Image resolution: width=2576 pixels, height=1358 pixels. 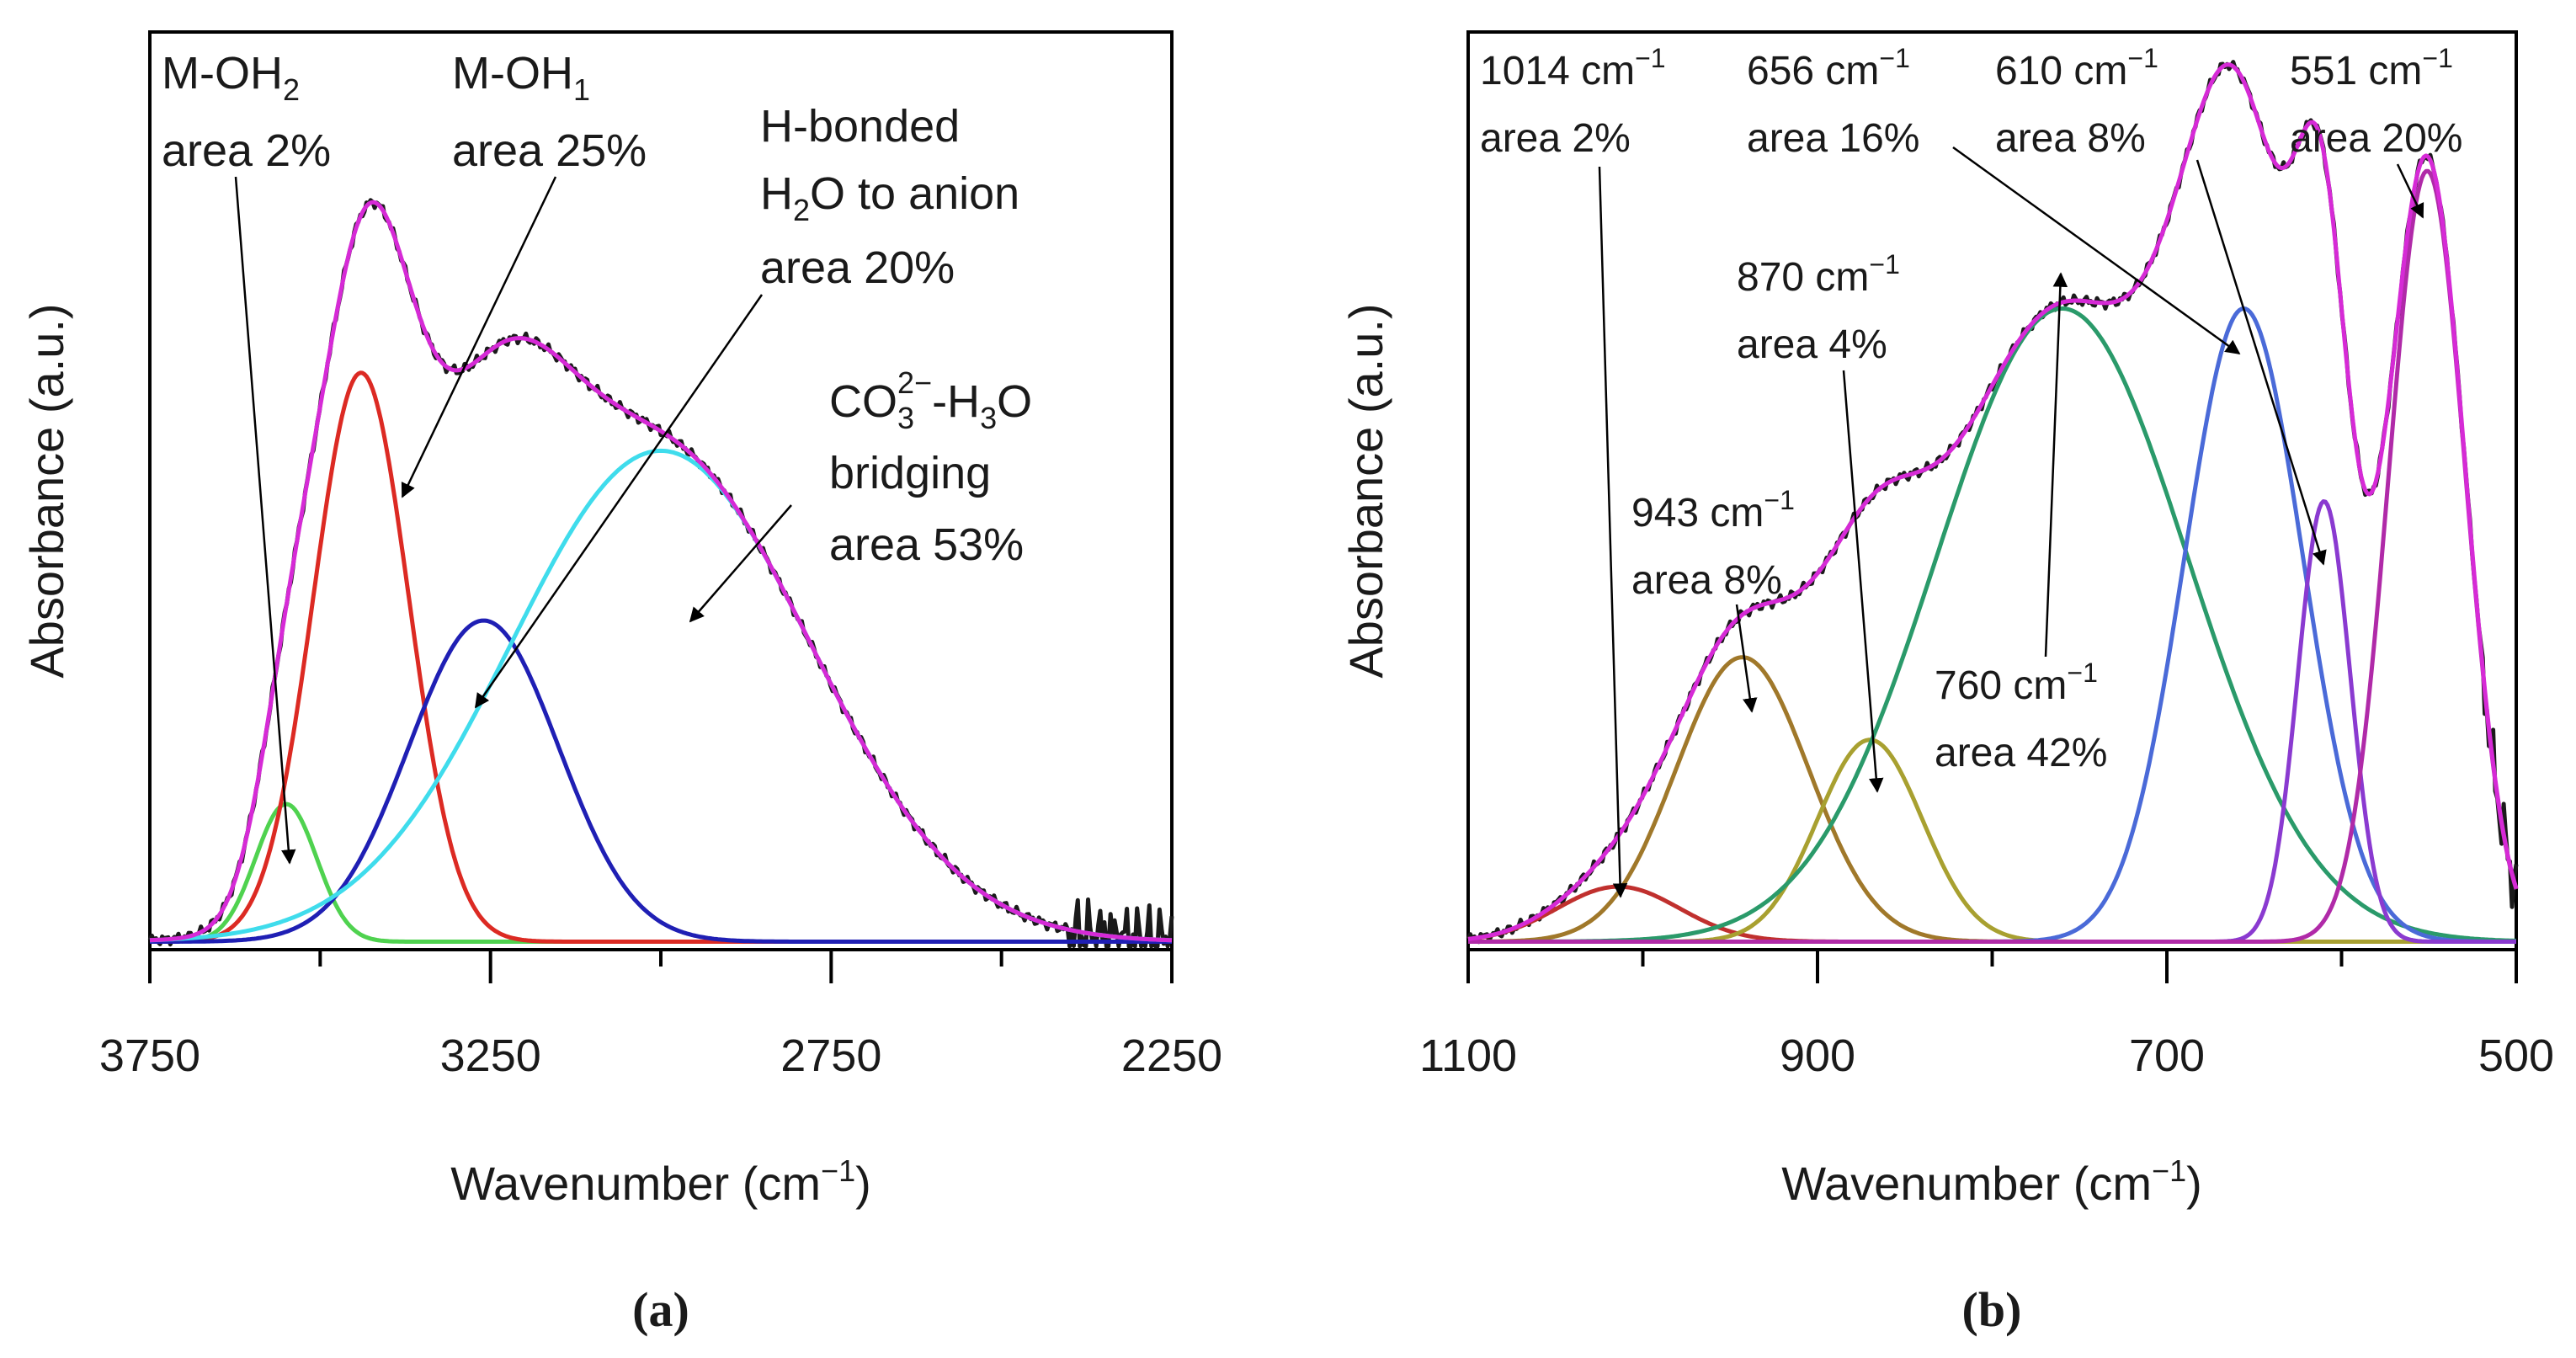 I want to click on x-ticks-a, so click(x=661, y=966).